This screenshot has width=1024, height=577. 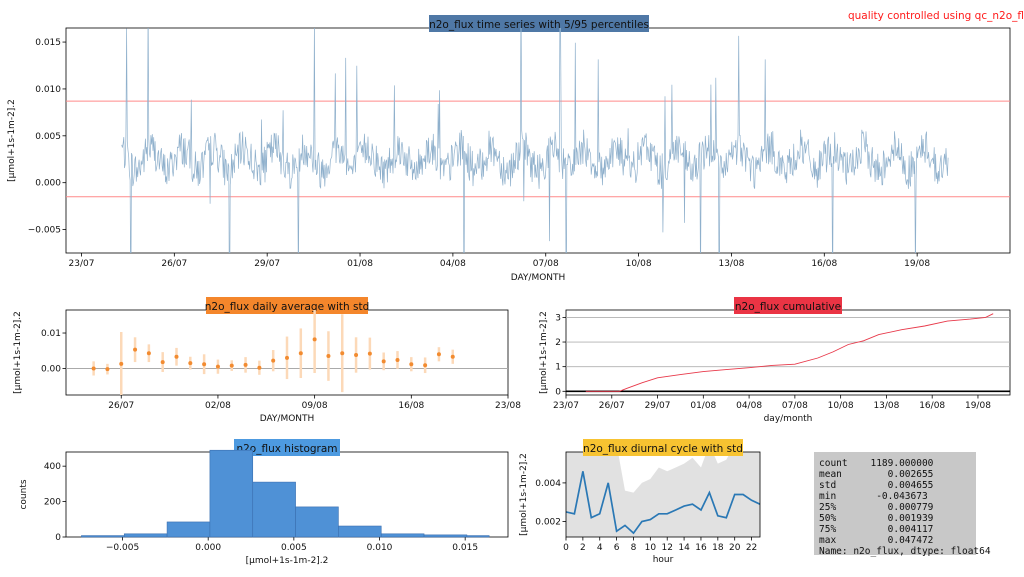 I want to click on y-axis-label: counts, so click(x=24, y=494).